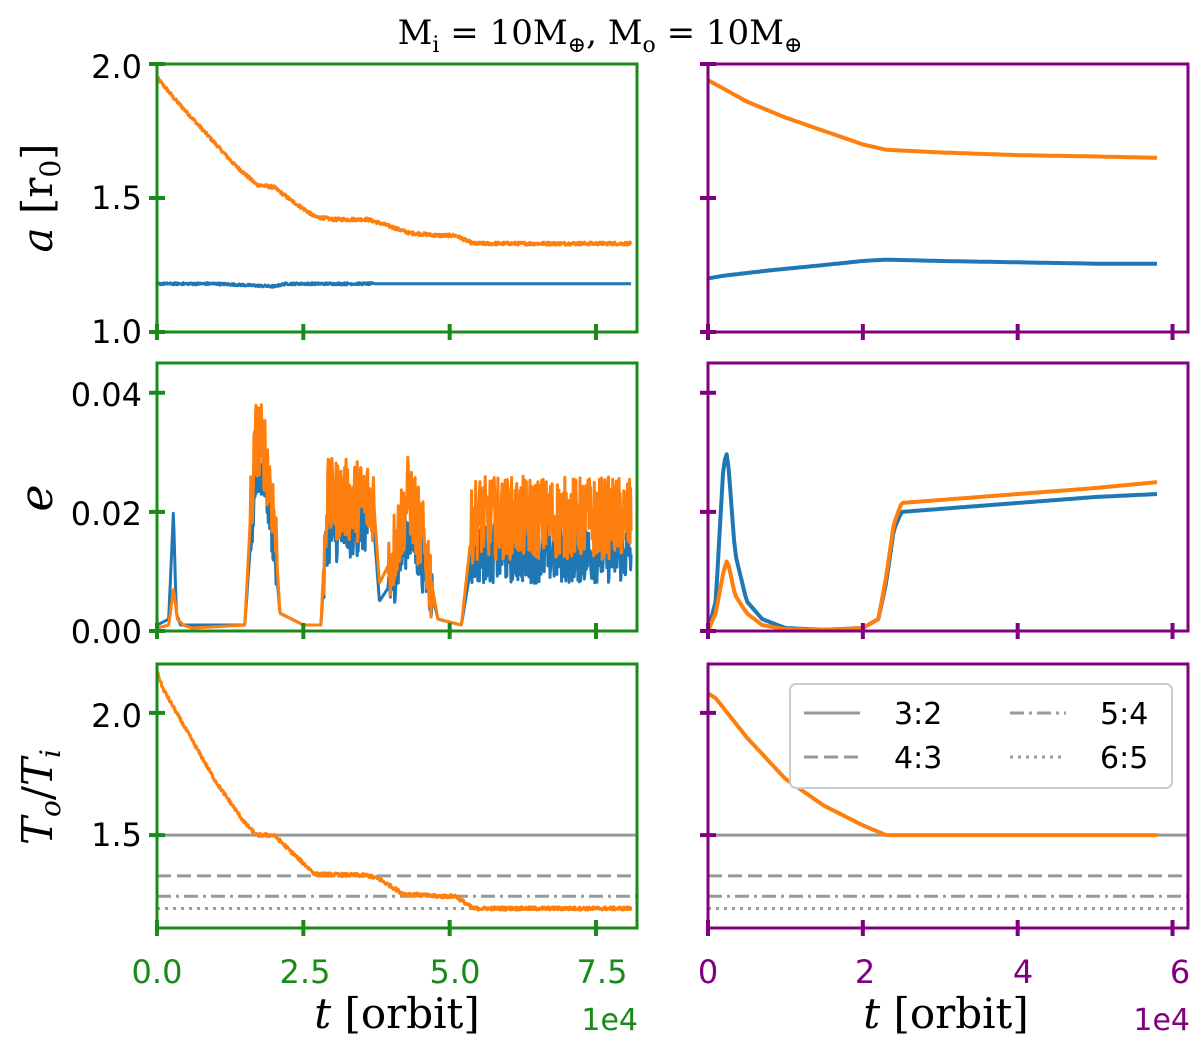  I want to click on xtick-label-right-6: 6, so click(1180, 972).